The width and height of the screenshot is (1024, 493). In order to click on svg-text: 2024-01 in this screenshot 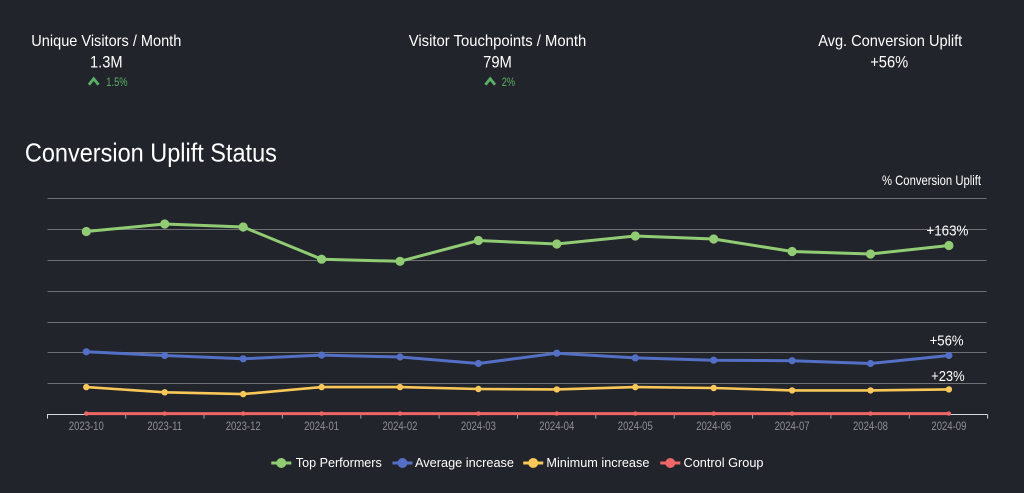, I will do `click(321, 427)`.